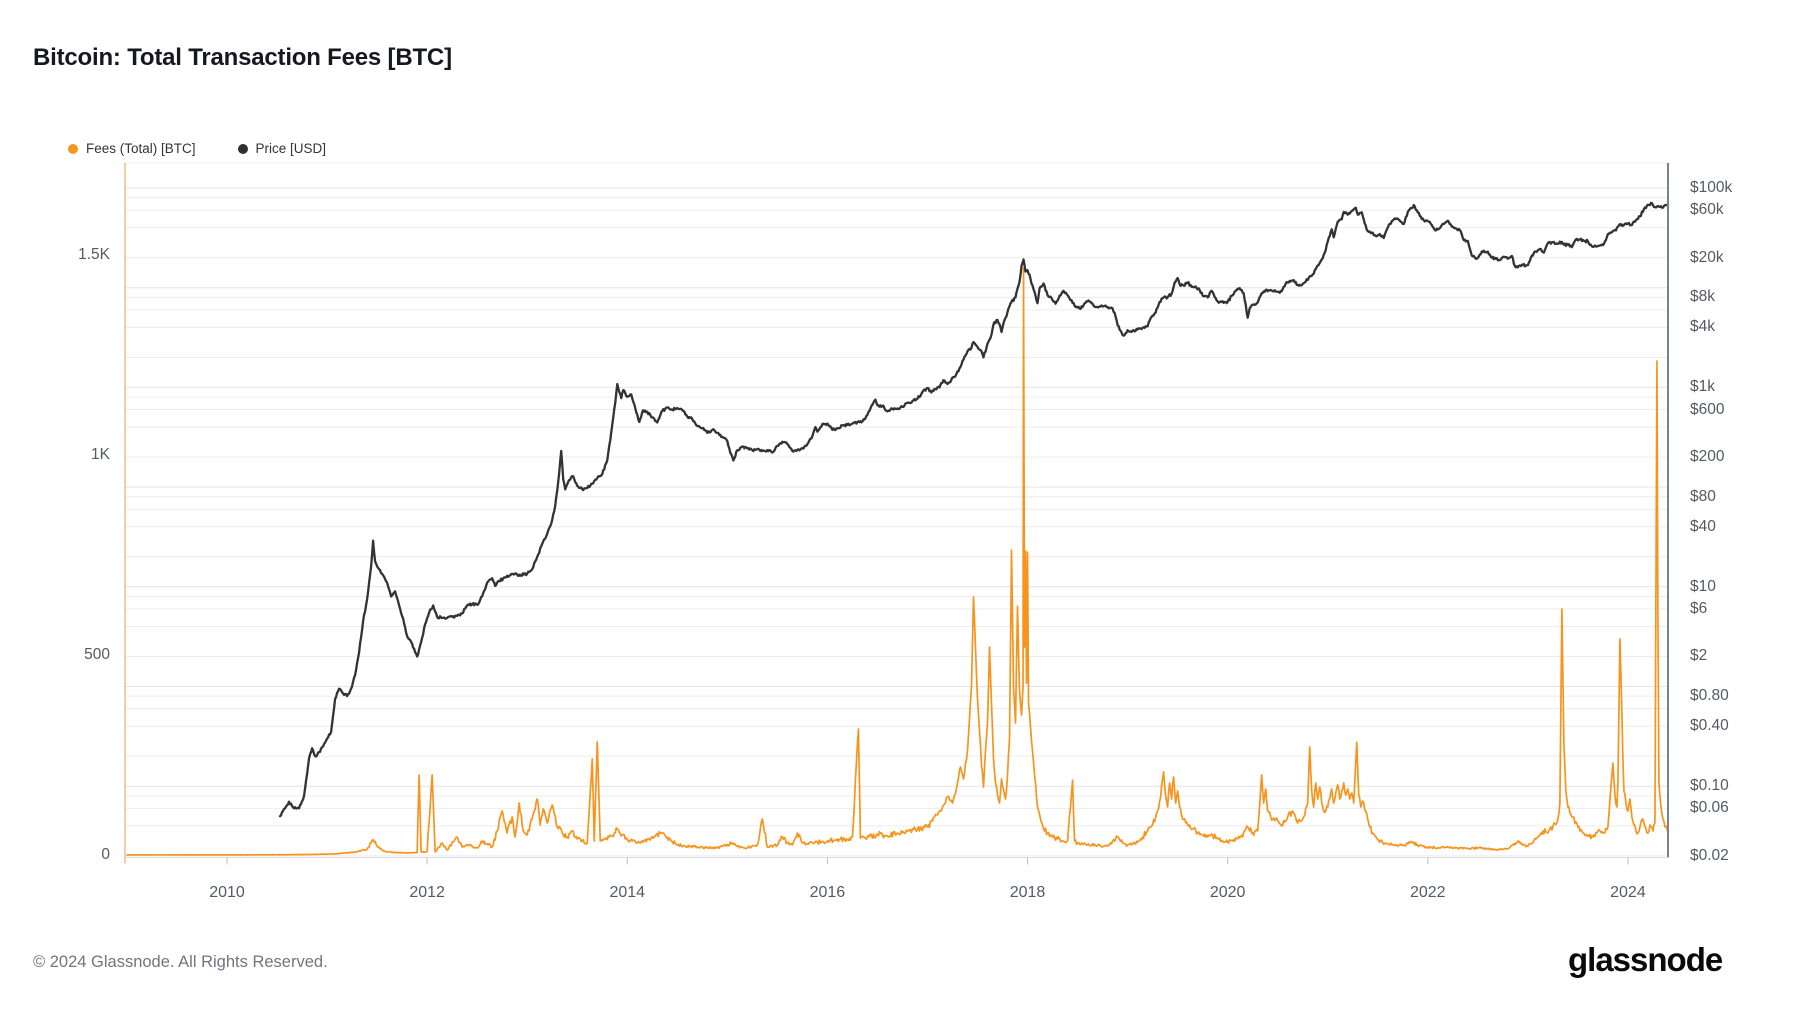 This screenshot has height=1013, width=1800. Describe the element at coordinates (227, 892) in the screenshot. I see `x-axis-tick: 2010` at that location.